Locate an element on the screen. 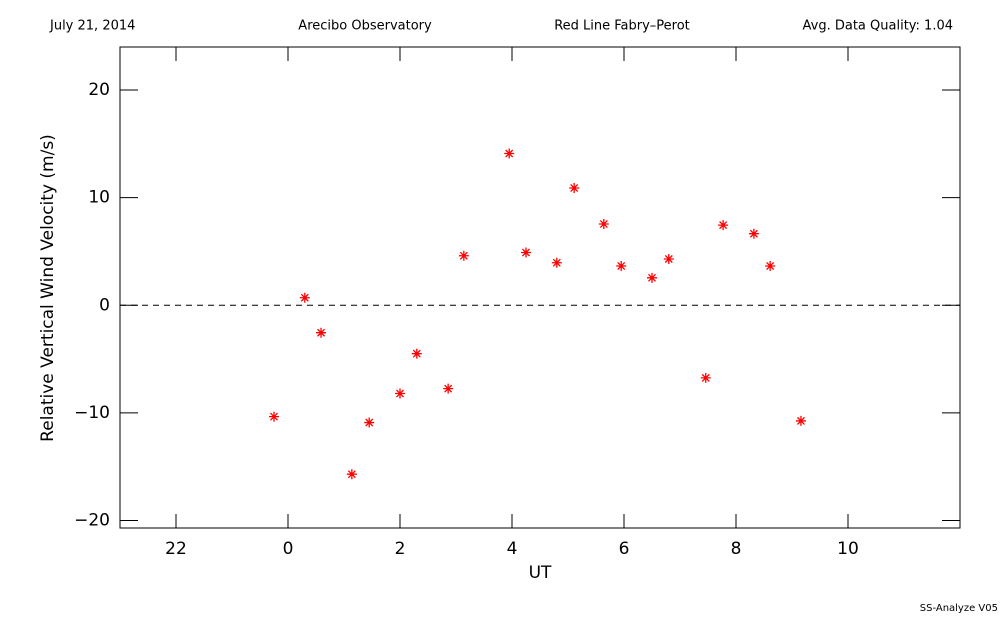 The image size is (1000, 625). x-tick-label: 4 is located at coordinates (512, 549).